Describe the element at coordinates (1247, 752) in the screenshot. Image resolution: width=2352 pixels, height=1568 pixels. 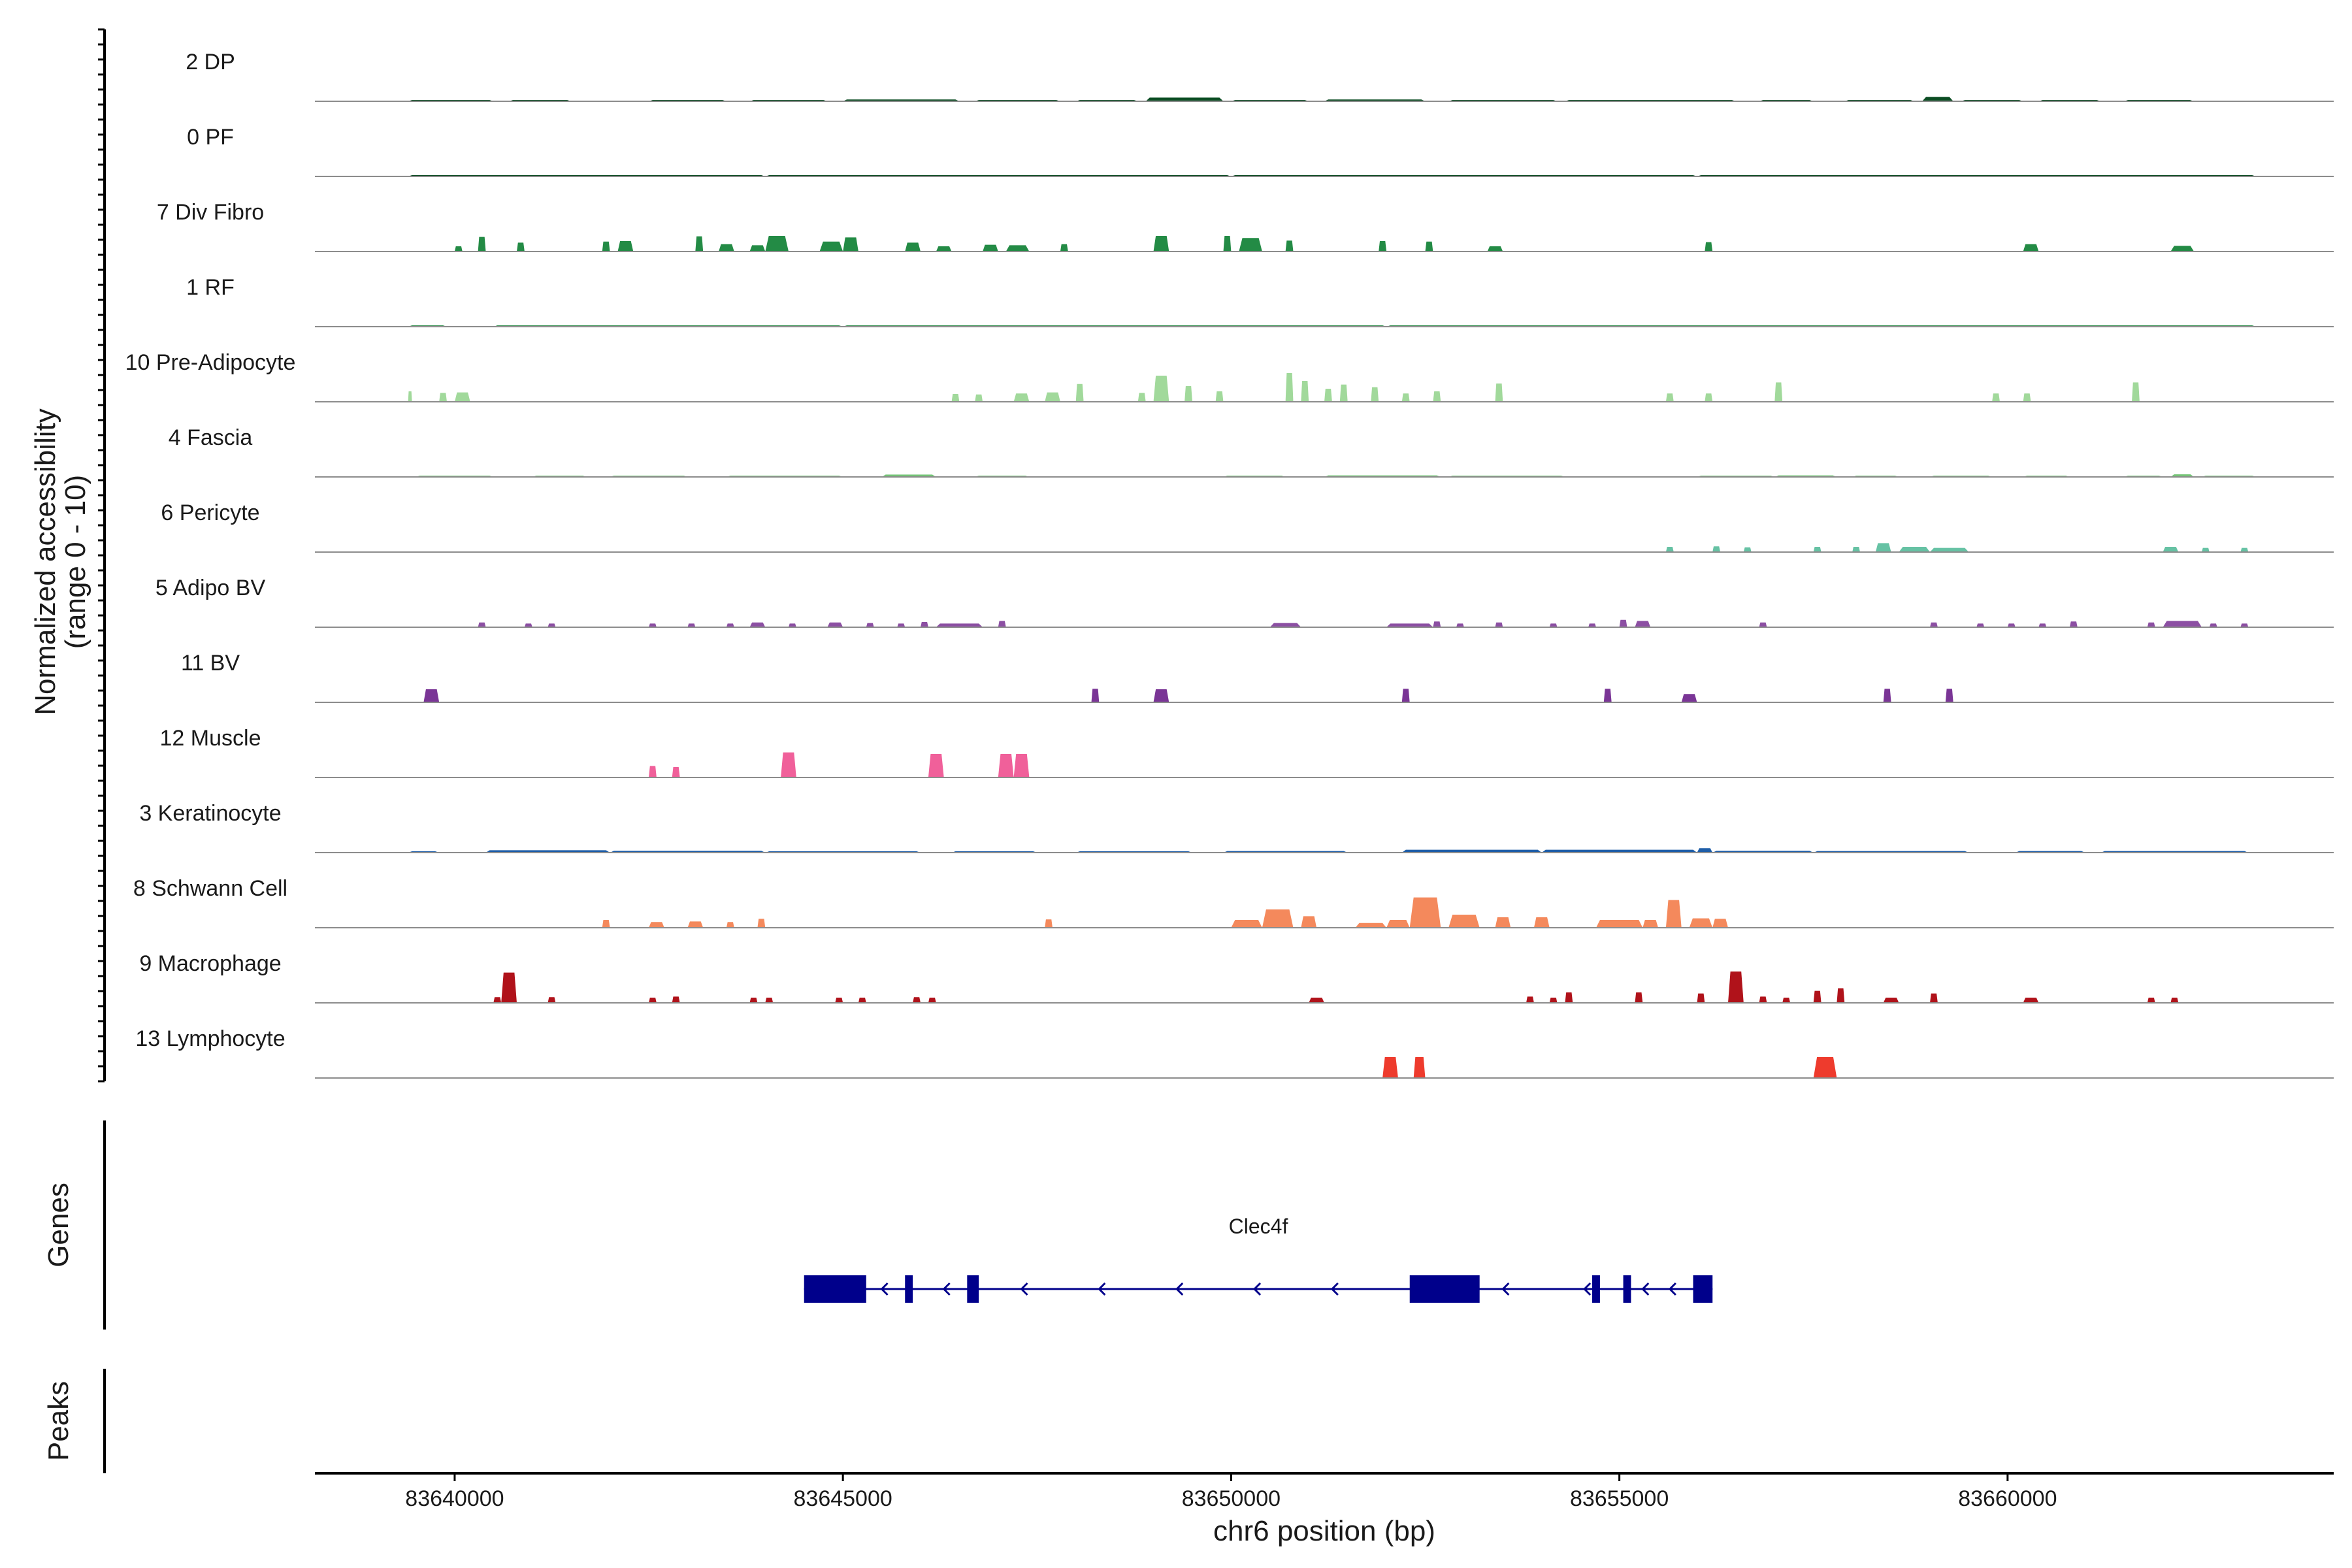
I see `track-12-muscle: 12 Muscle` at that location.